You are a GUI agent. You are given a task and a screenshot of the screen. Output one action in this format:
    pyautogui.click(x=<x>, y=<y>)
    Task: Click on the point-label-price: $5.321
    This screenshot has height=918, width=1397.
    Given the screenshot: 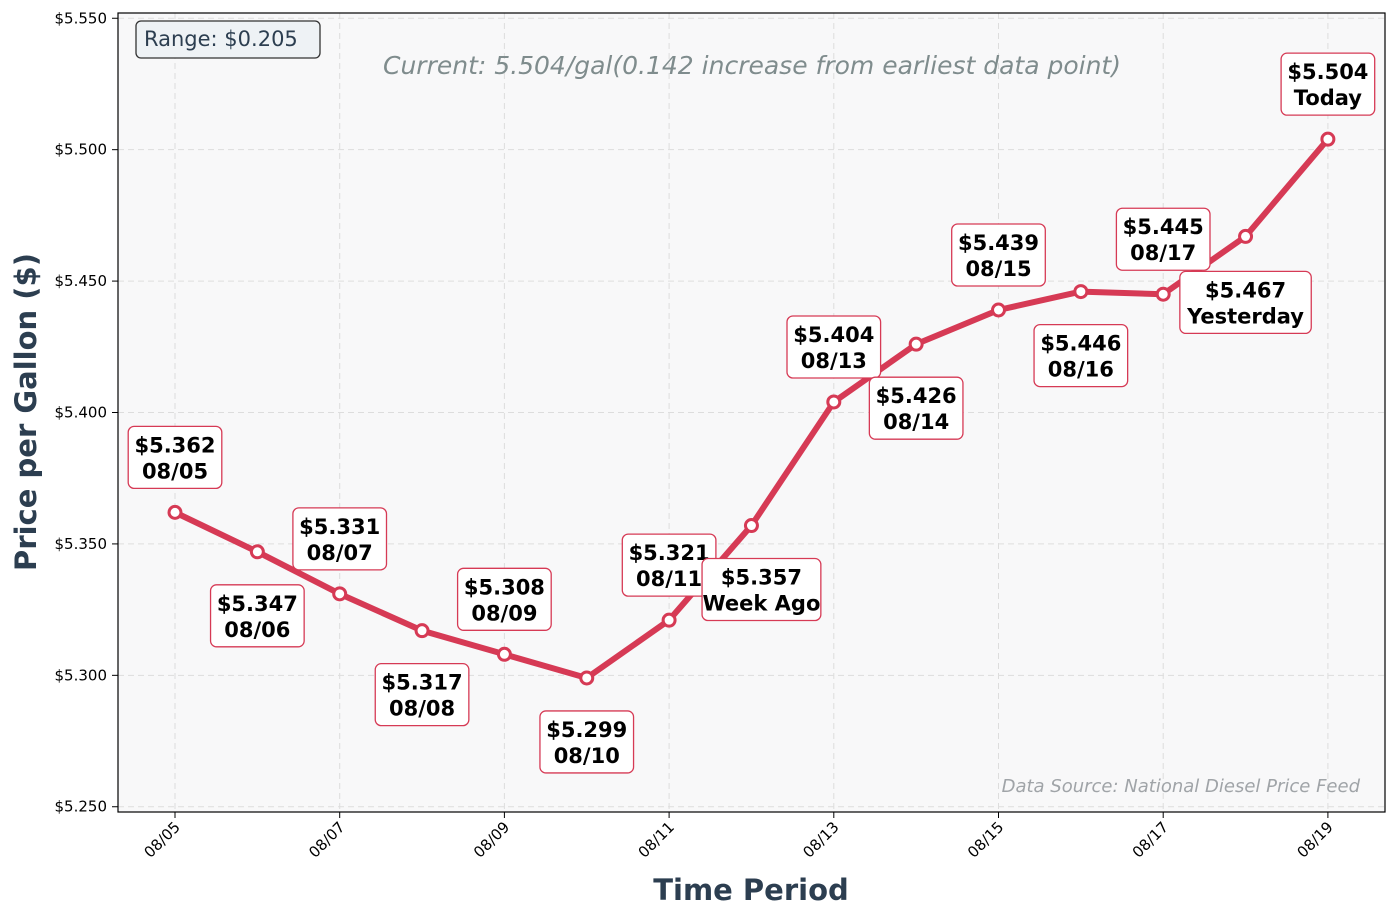 What is the action you would take?
    pyautogui.click(x=669, y=553)
    